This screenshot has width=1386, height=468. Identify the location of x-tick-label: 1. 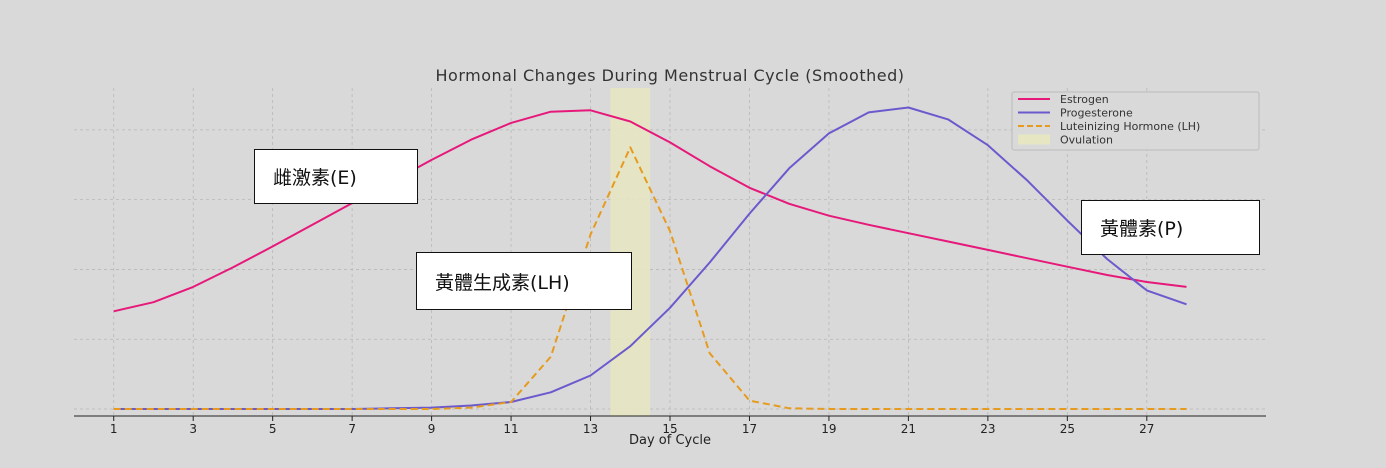
(114, 429).